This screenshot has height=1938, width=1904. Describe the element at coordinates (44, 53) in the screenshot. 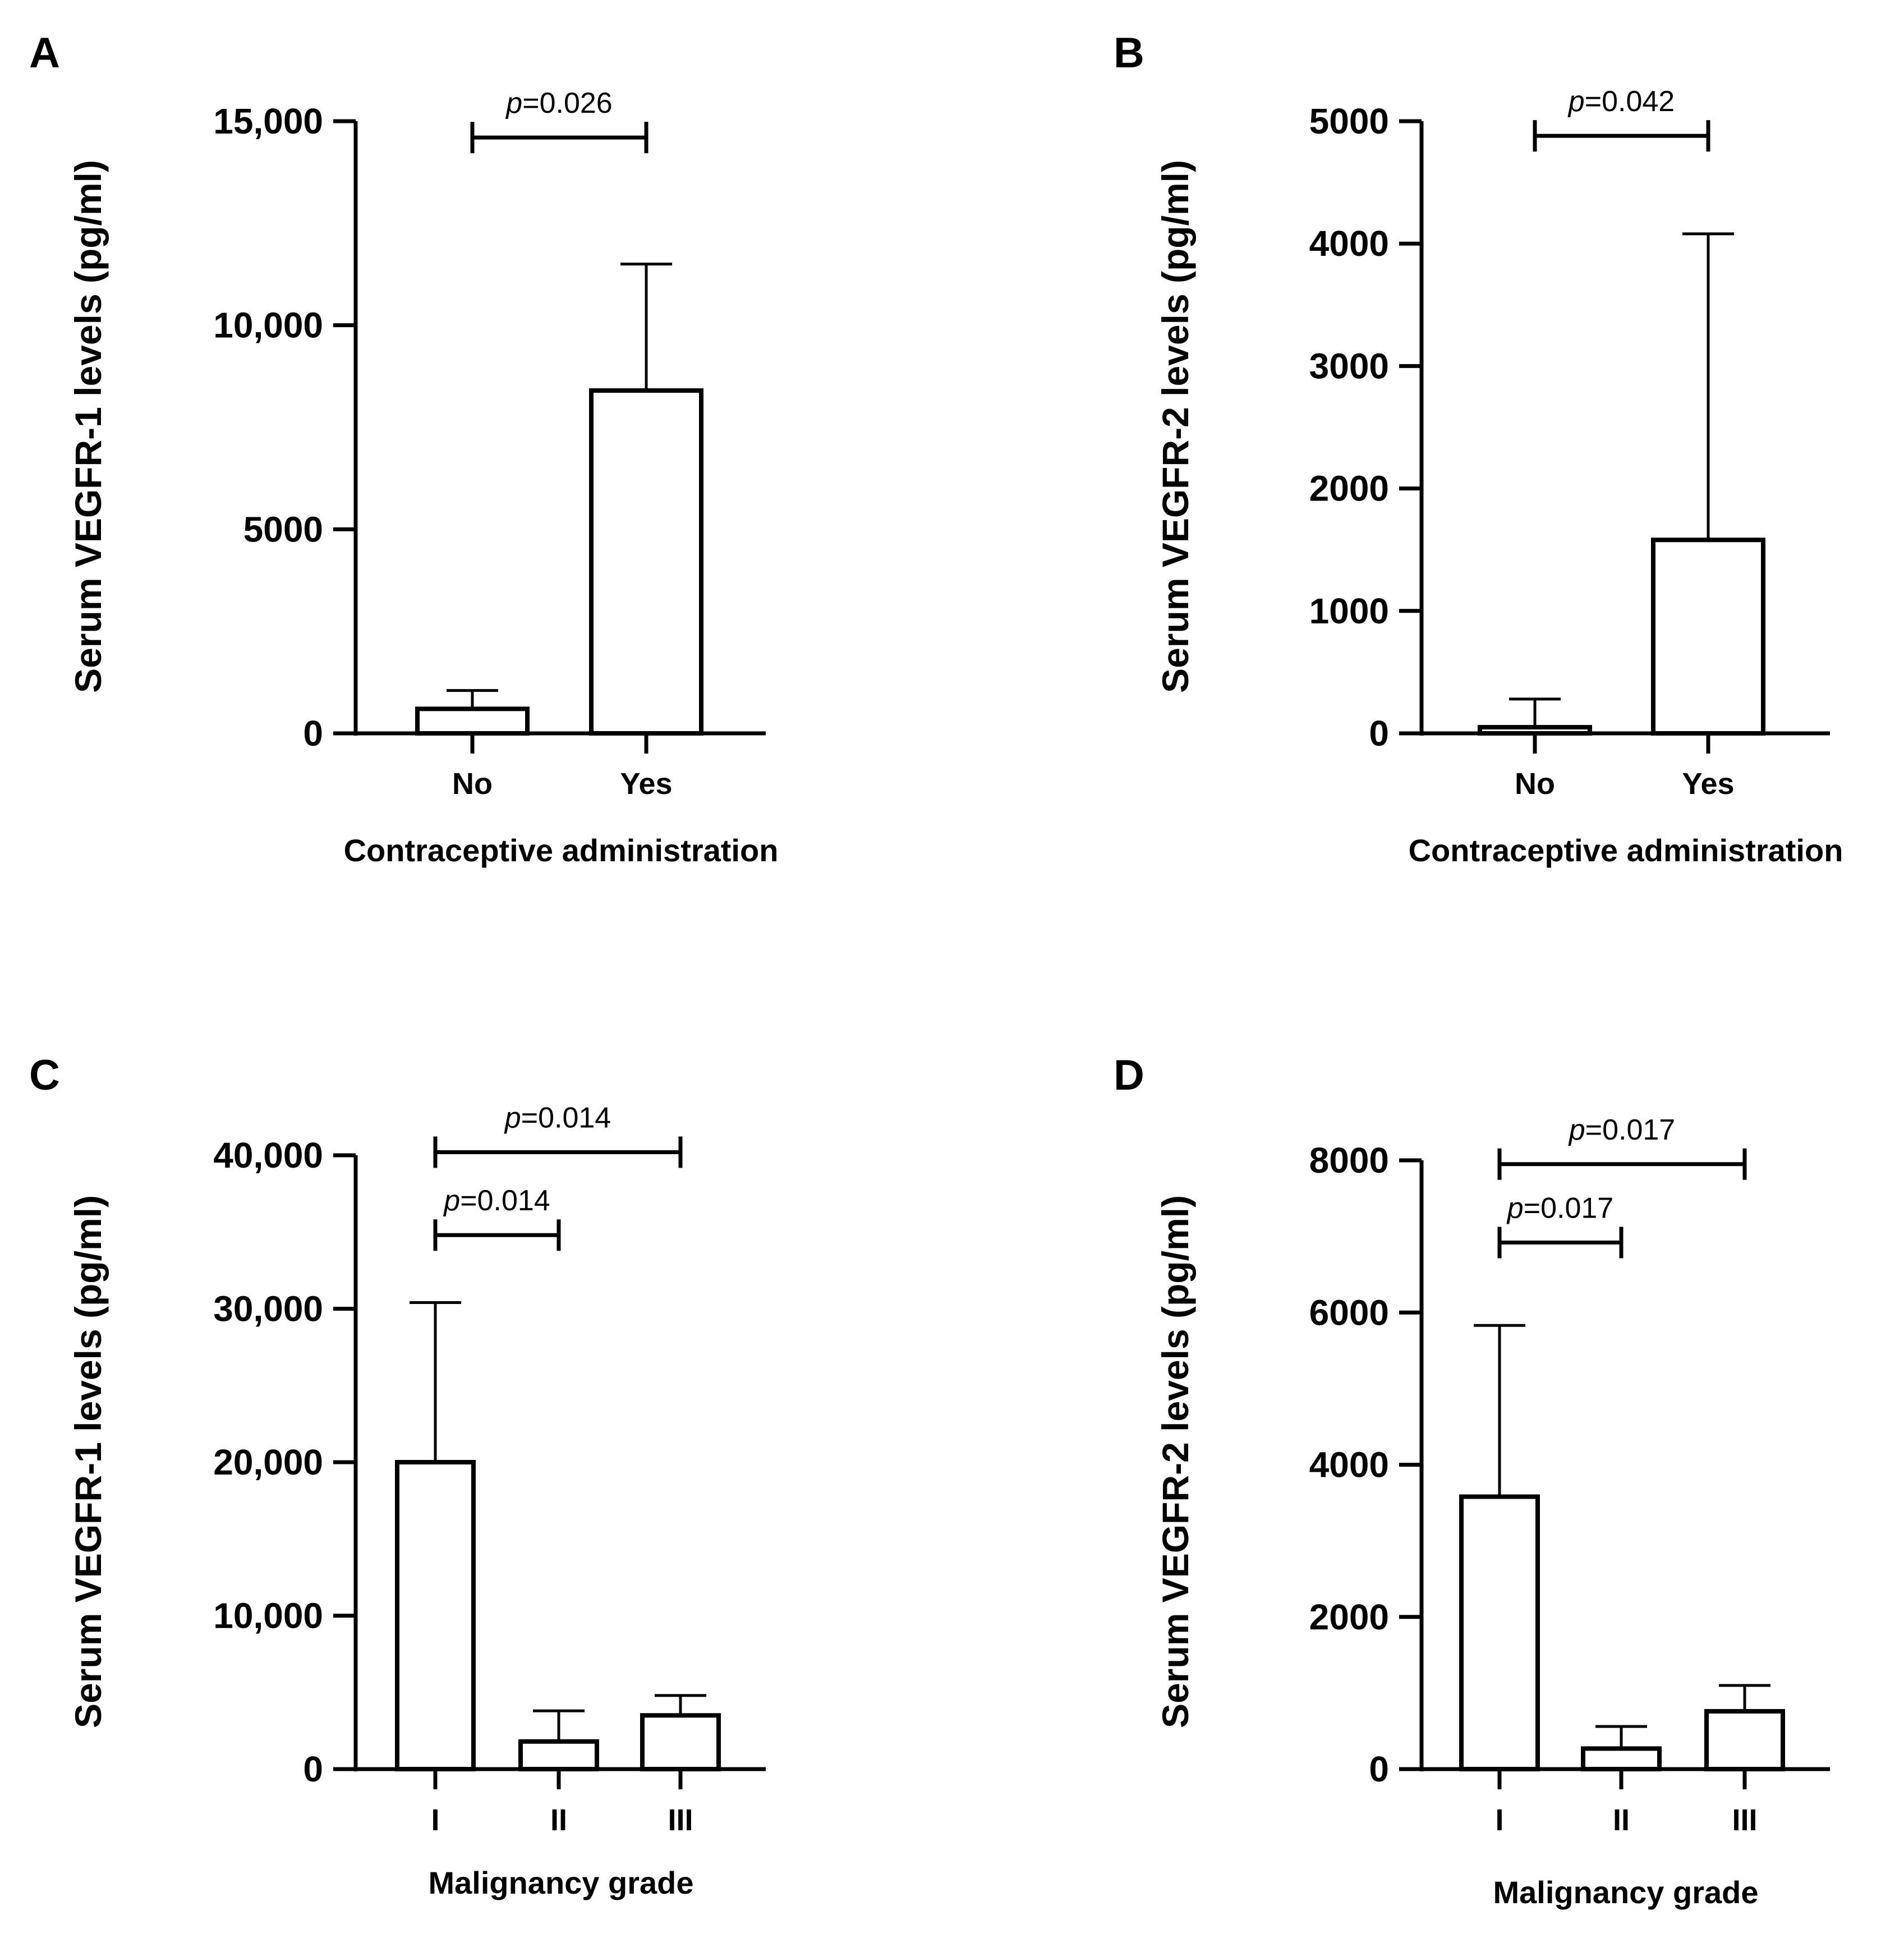

I see `panel-letter: A` at that location.